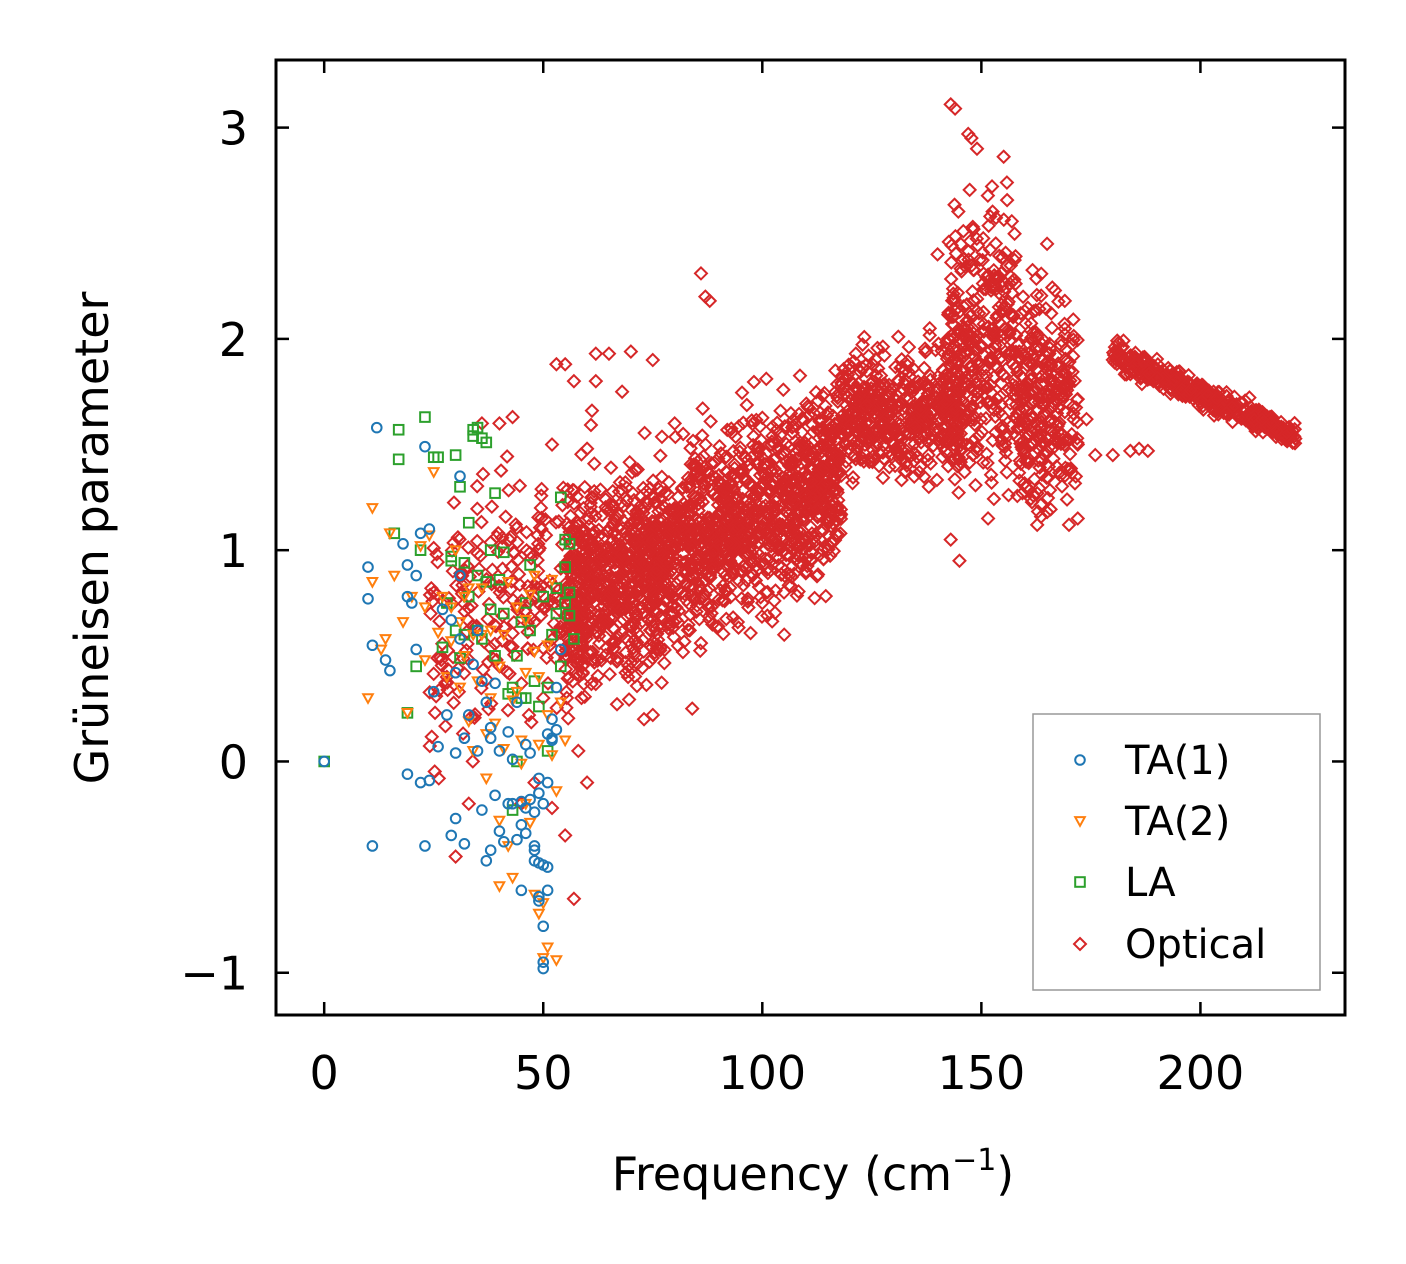  What do you see at coordinates (1080, 853) in the screenshot?
I see `legend-markers` at bounding box center [1080, 853].